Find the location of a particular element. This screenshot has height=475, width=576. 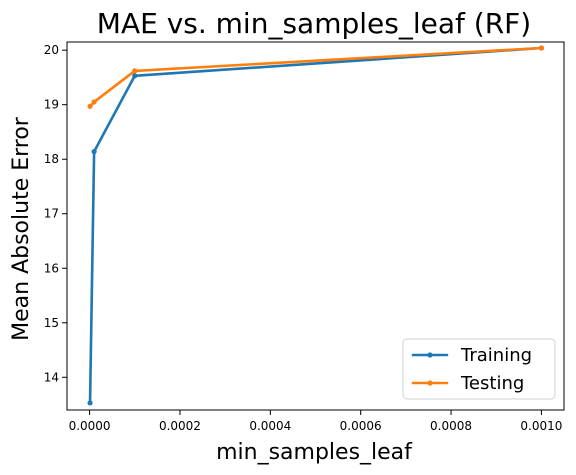

y-tick-label-3: 17 is located at coordinates (51, 214).